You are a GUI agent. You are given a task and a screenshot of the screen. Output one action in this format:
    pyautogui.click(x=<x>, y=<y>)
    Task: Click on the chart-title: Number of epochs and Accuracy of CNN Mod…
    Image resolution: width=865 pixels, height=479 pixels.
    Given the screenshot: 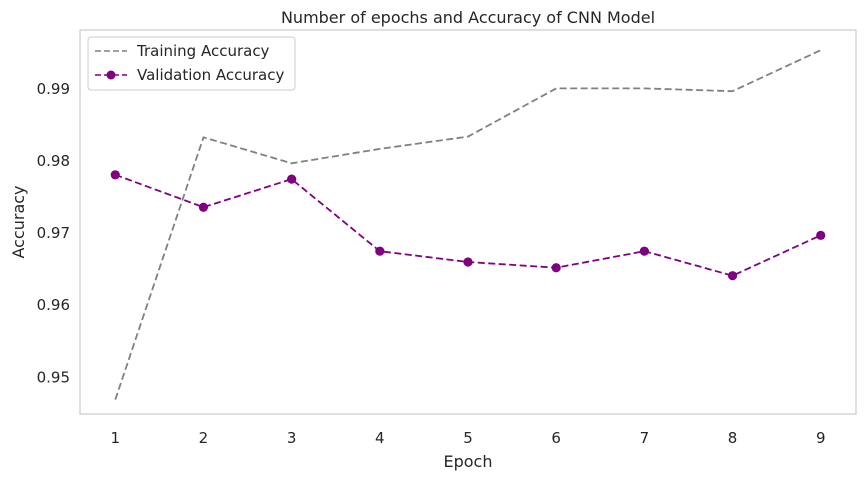 What is the action you would take?
    pyautogui.click(x=468, y=17)
    